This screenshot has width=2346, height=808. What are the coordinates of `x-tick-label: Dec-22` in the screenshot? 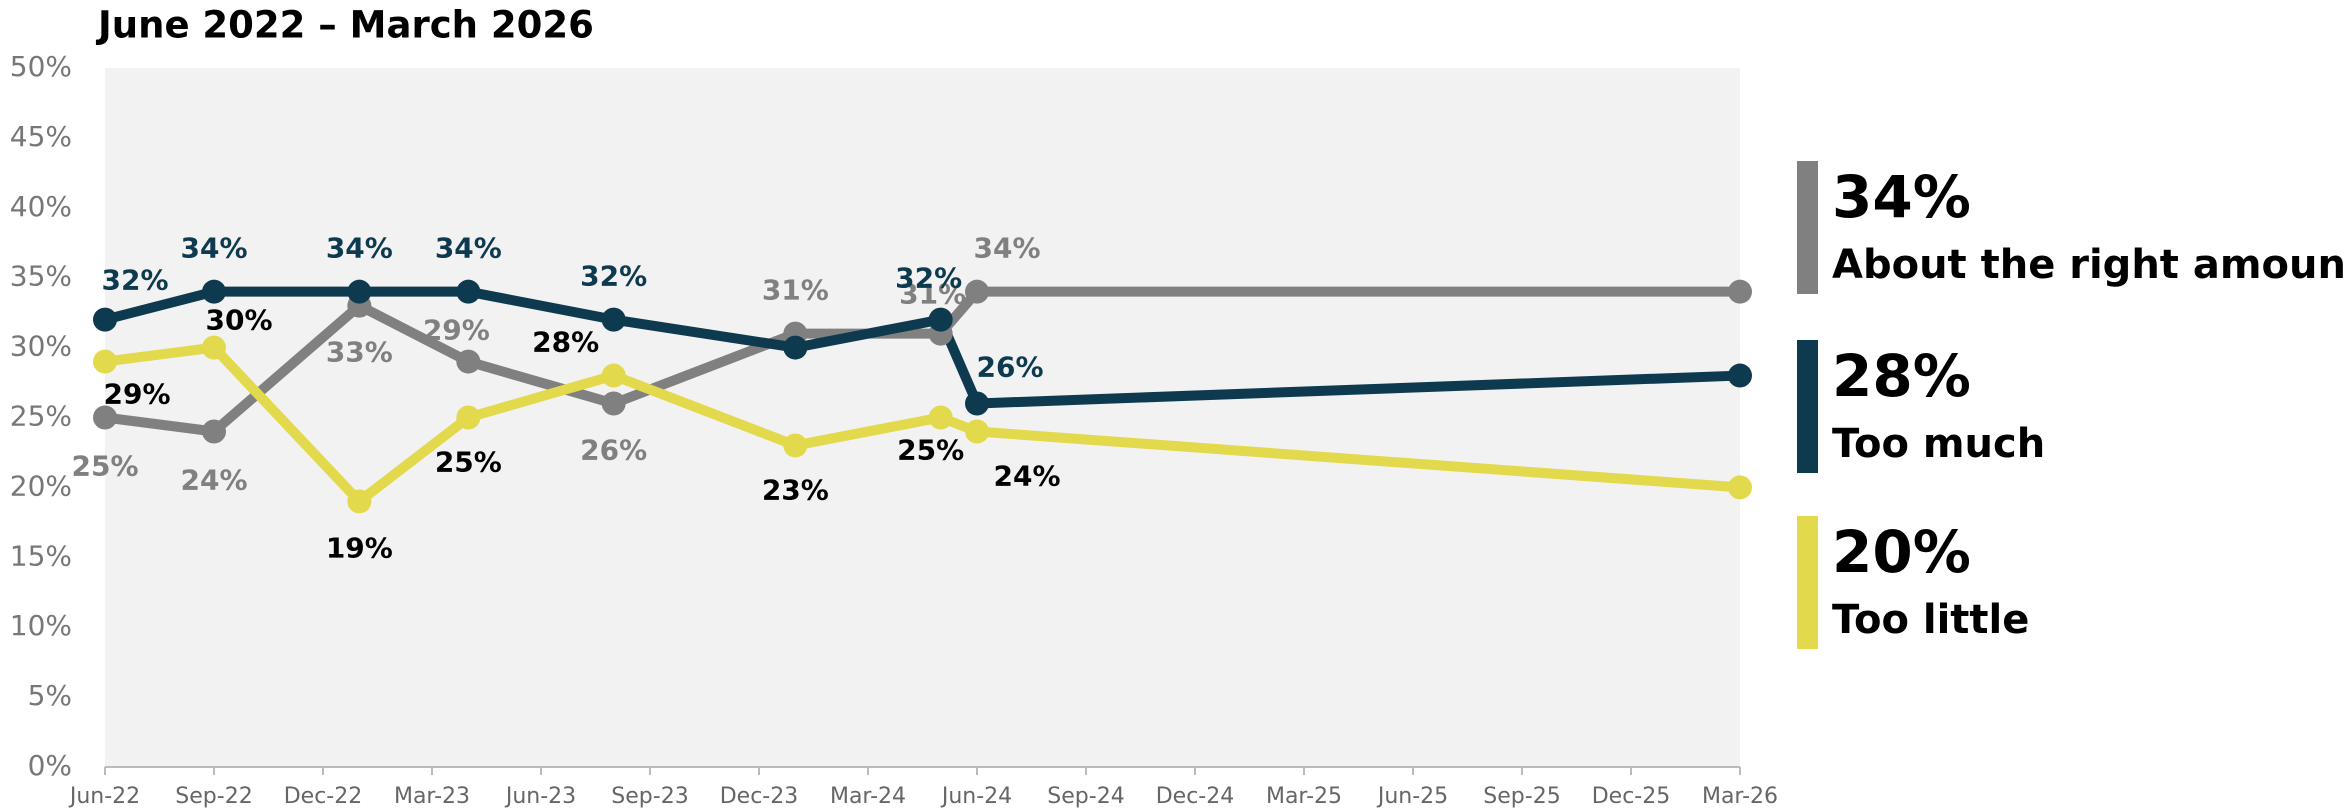 It's located at (323, 796).